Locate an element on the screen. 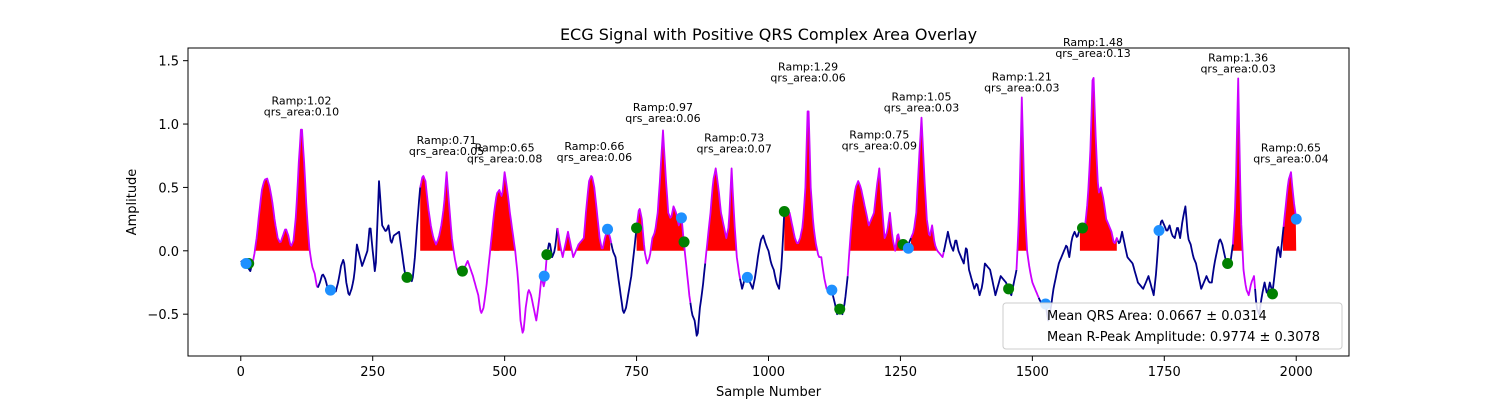  annotation-qrs-area-12: qrs_area:0.04 is located at coordinates (1290, 158).